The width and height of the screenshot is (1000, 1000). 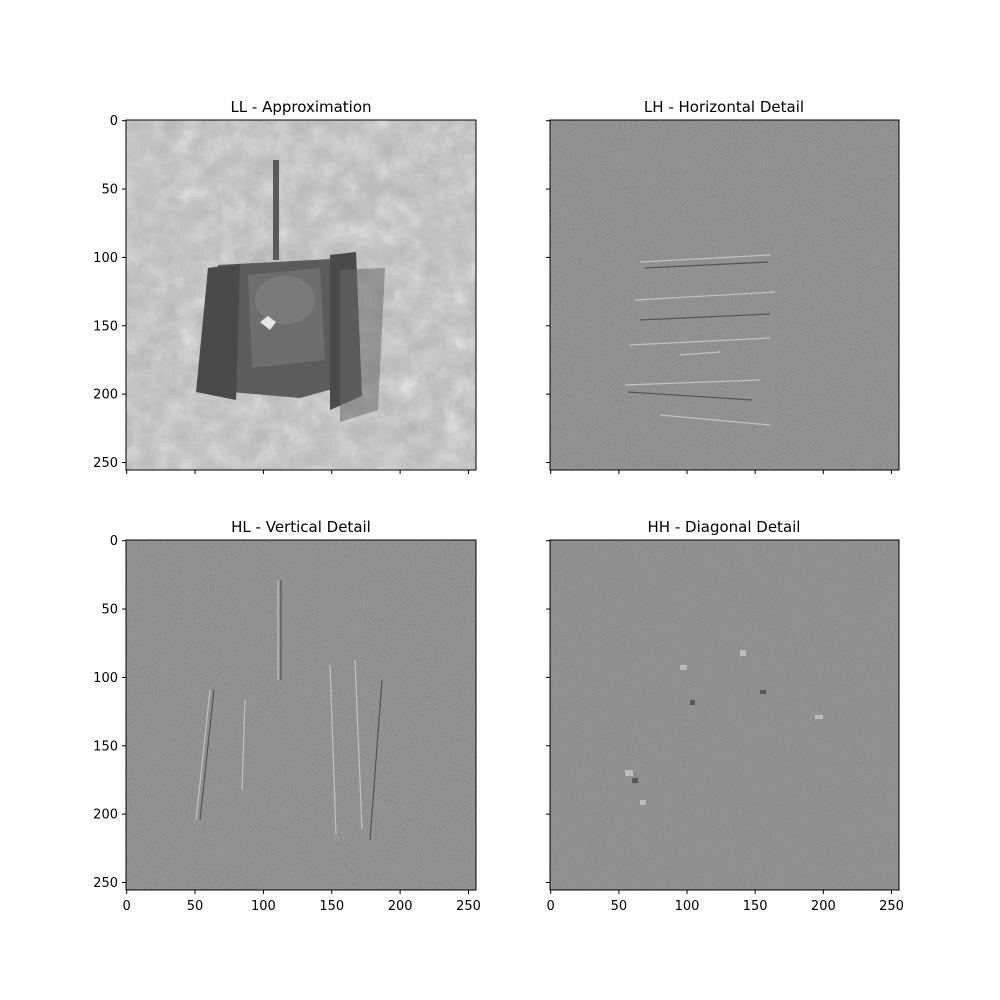 What do you see at coordinates (724, 295) in the screenshot?
I see `image-lh` at bounding box center [724, 295].